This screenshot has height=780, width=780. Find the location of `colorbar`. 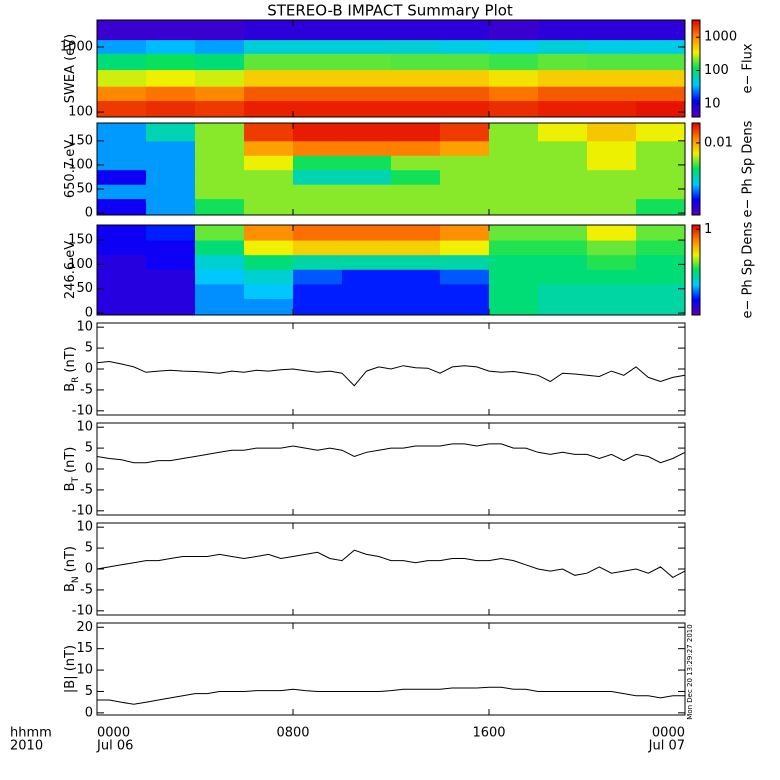

colorbar is located at coordinates (696, 169).